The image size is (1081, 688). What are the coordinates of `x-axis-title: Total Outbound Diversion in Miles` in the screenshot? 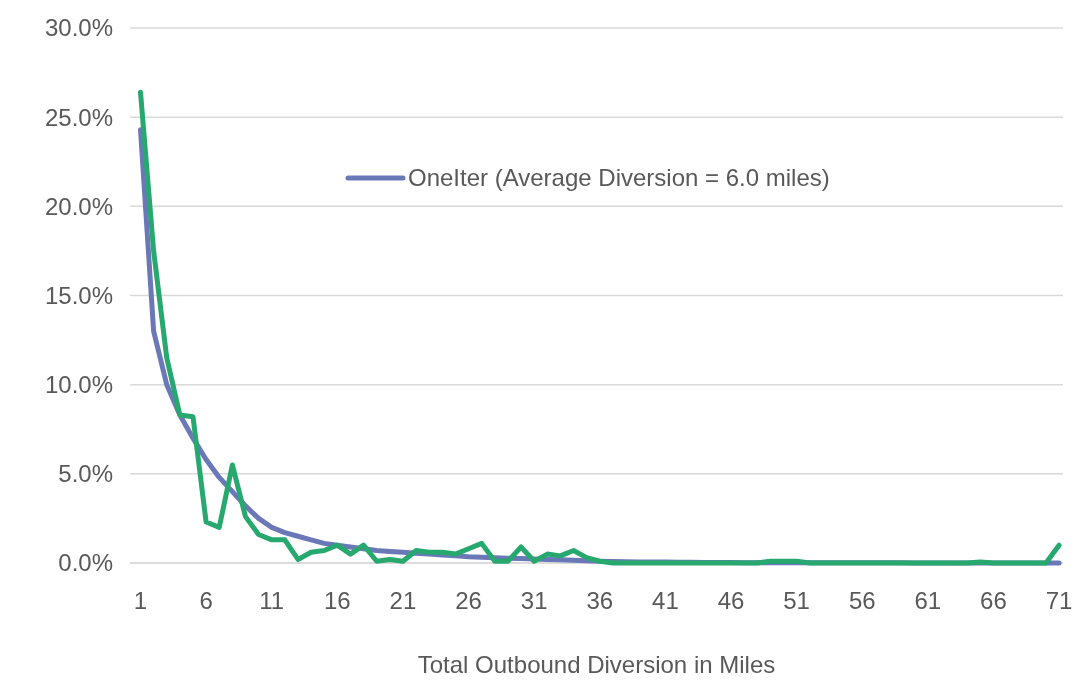 It's located at (596, 664).